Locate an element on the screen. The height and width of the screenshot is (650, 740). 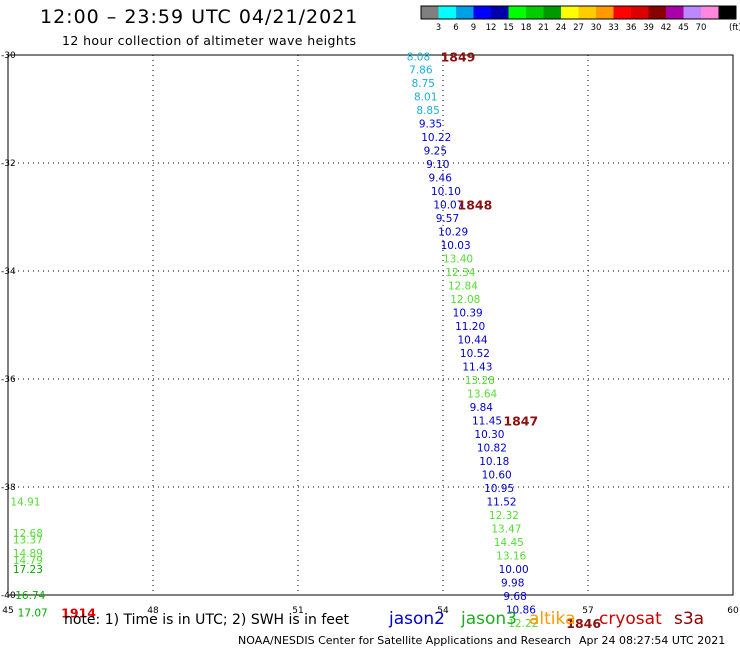
legend-label: 12 is located at coordinates (491, 28).